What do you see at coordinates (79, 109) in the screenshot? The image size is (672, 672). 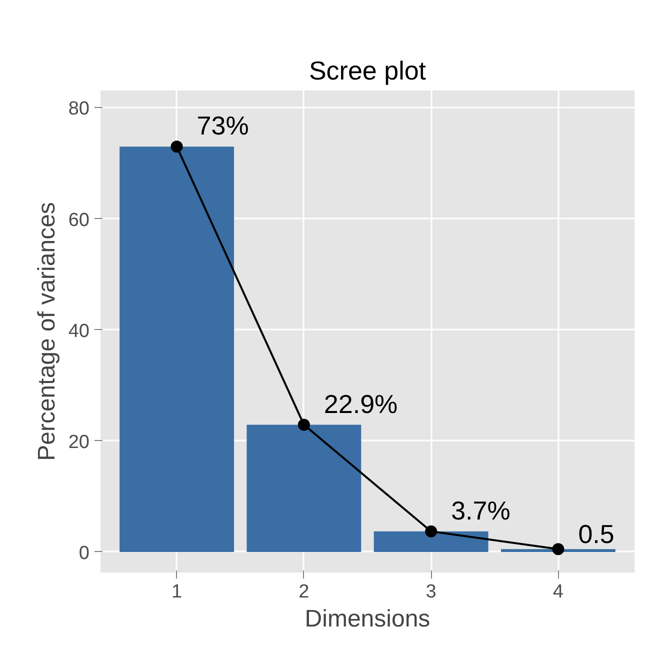 I see `y-tick-label: 80` at bounding box center [79, 109].